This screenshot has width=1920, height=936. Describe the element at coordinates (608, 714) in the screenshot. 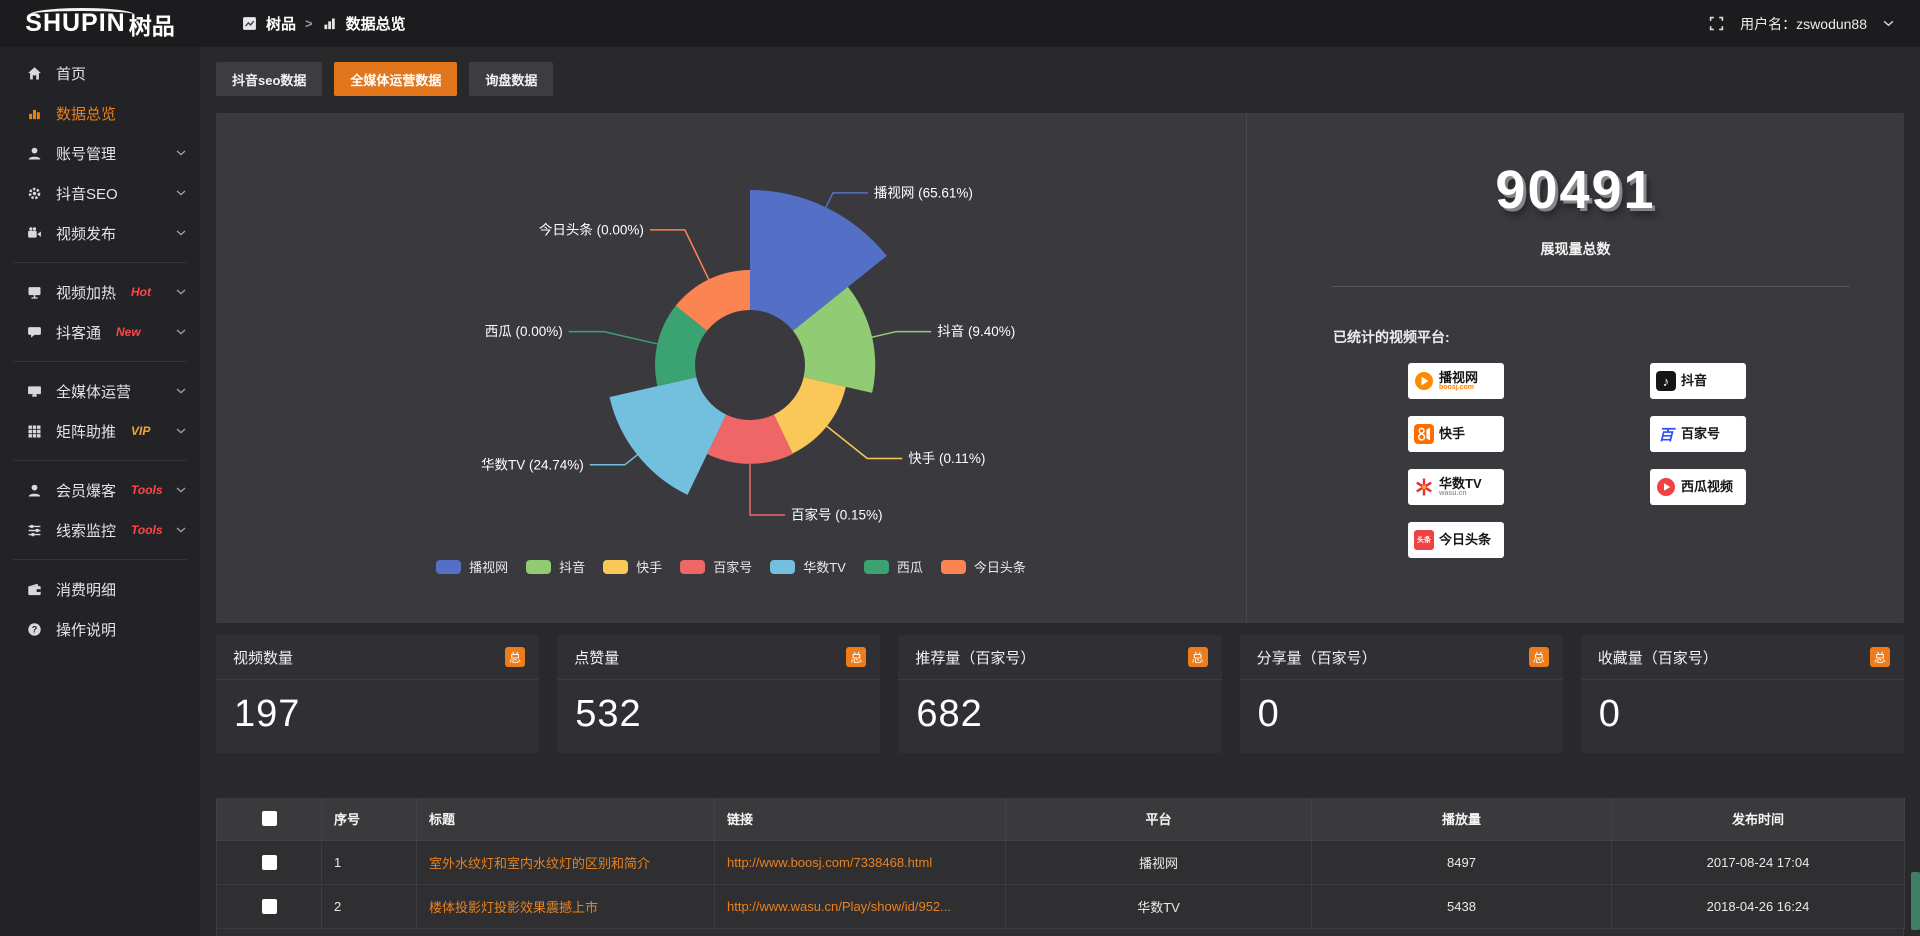

I see `stat-card-value: 532` at that location.